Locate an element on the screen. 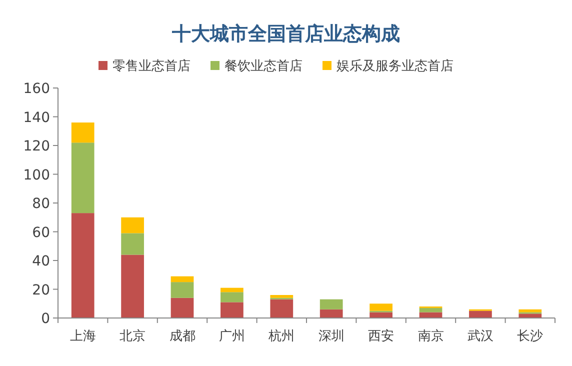 The image size is (572, 366). y-tick-label: 0 is located at coordinates (45, 319).